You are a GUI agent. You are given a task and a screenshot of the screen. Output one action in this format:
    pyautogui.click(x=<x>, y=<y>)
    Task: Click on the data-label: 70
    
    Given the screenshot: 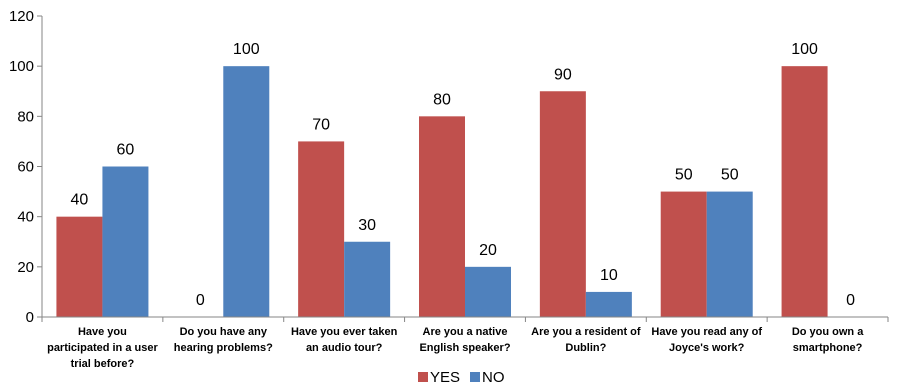 What is the action you would take?
    pyautogui.click(x=321, y=124)
    